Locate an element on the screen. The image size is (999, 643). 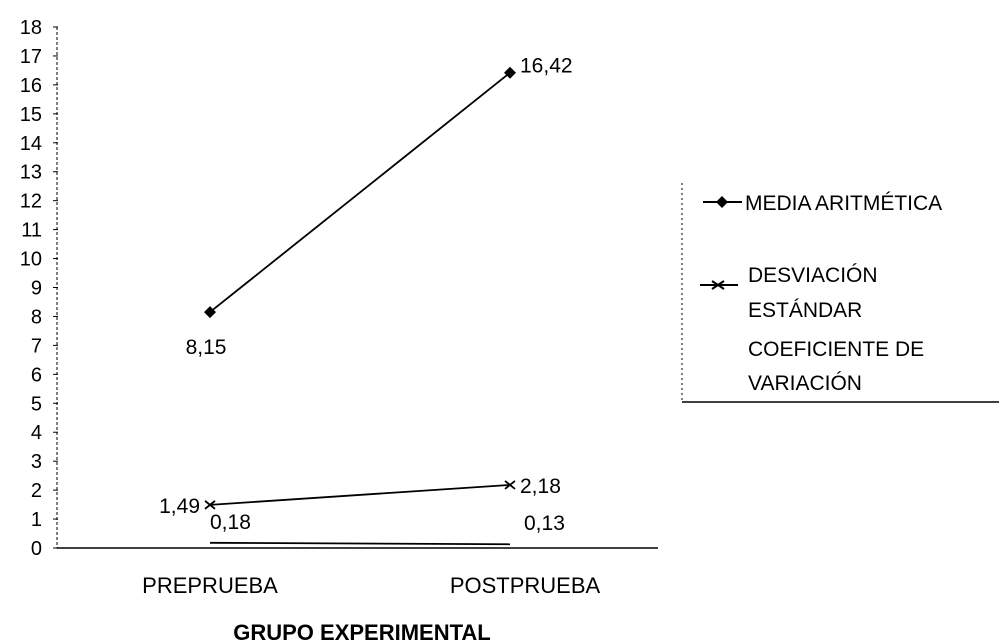
legend-marker-desviacion is located at coordinates (718, 285).